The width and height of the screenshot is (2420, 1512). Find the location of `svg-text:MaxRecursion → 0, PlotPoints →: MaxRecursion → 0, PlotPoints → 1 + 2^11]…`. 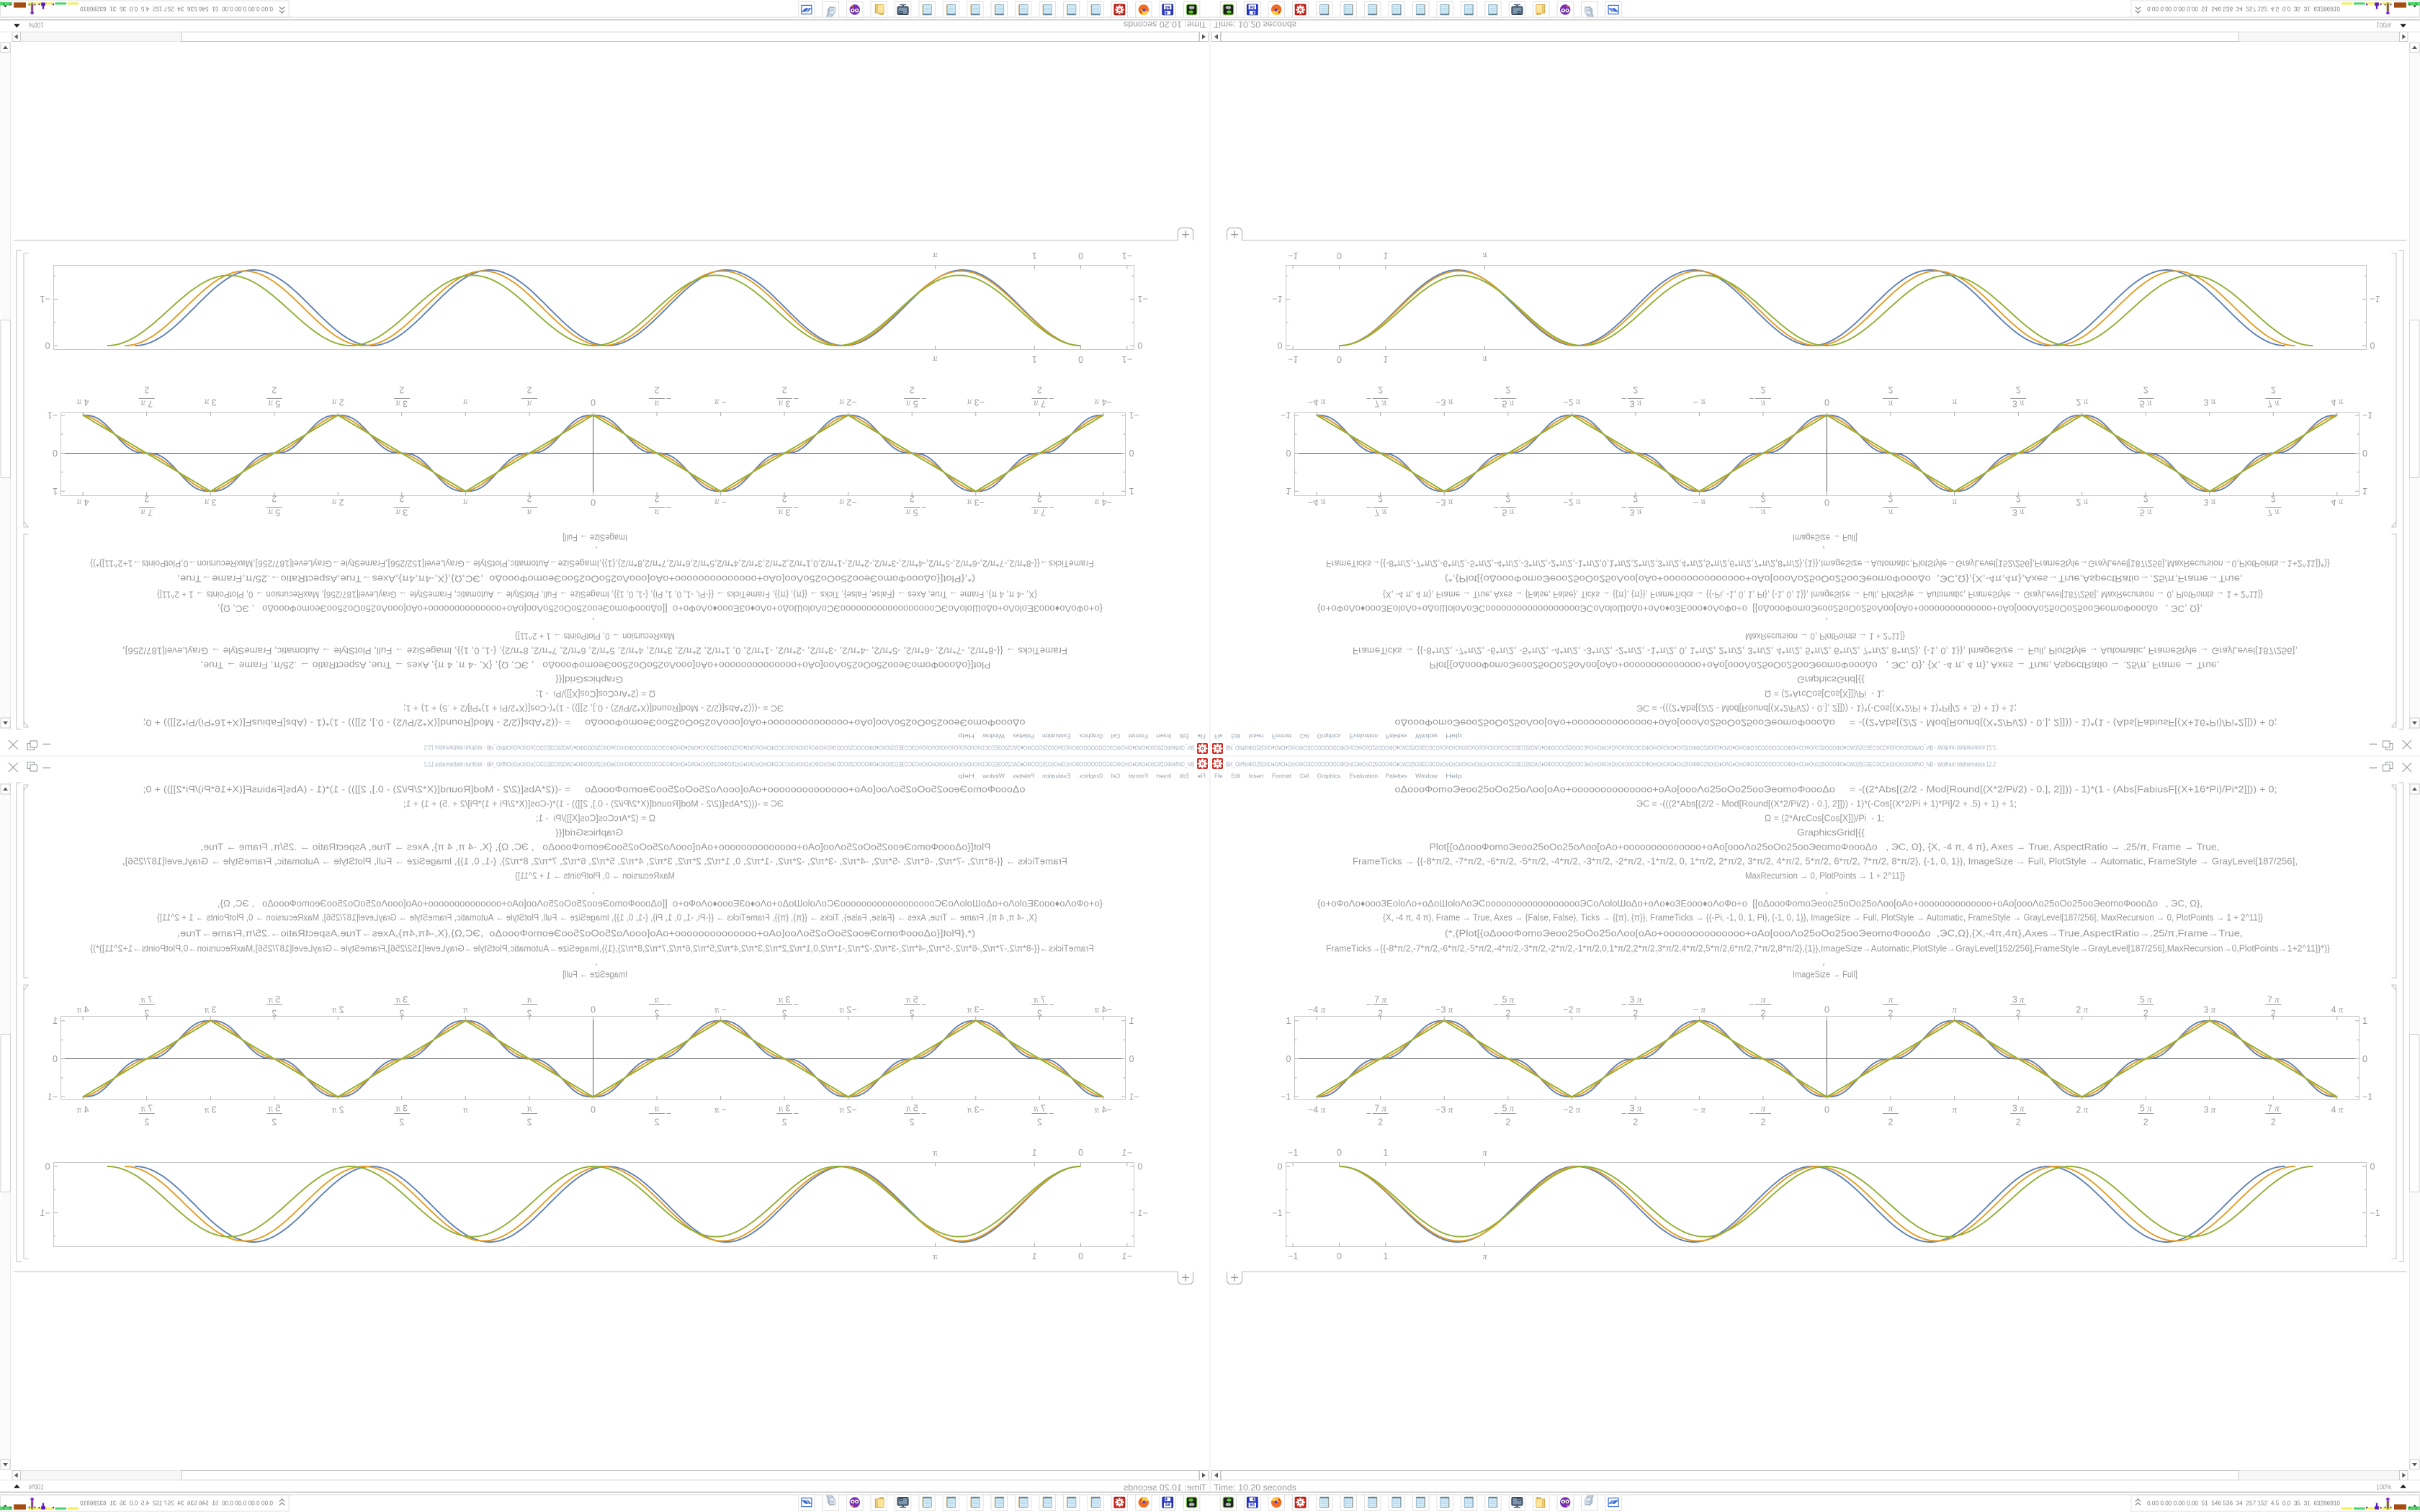

svg-text:MaxRecursion → 0, PlotPoints →: MaxRecursion → 0, PlotPoints → 1 + 2^11]… is located at coordinates (1825, 875).